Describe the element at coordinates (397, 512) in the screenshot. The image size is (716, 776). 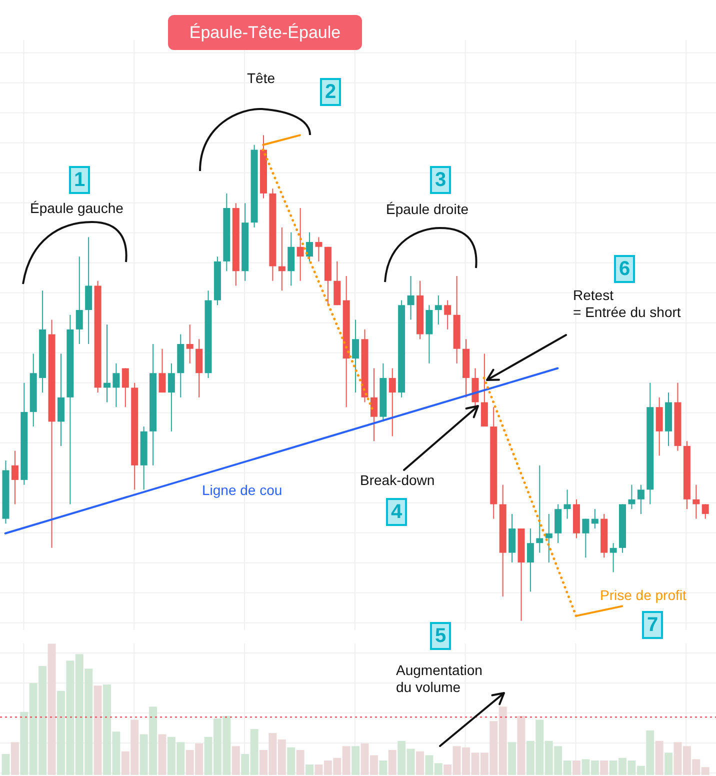
I see `annotation: 4` at that location.